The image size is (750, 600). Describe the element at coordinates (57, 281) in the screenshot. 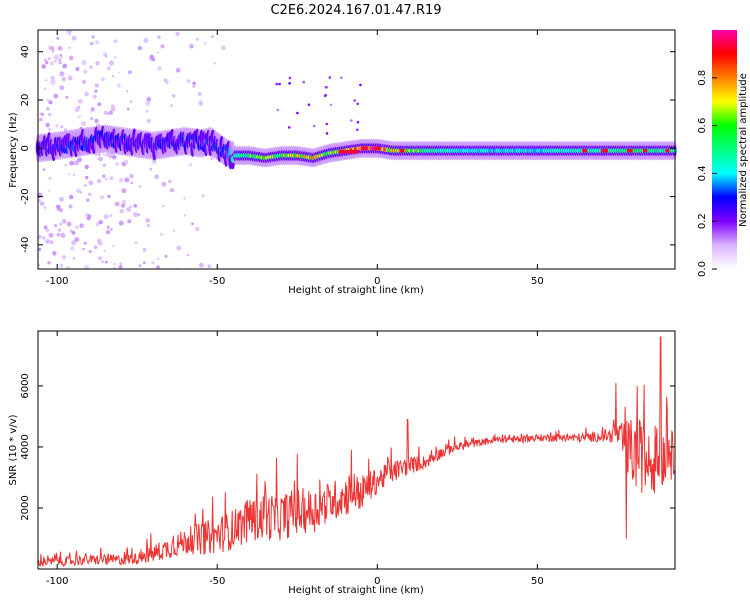

I see `spectrogram-x-tick-label: -100` at that location.